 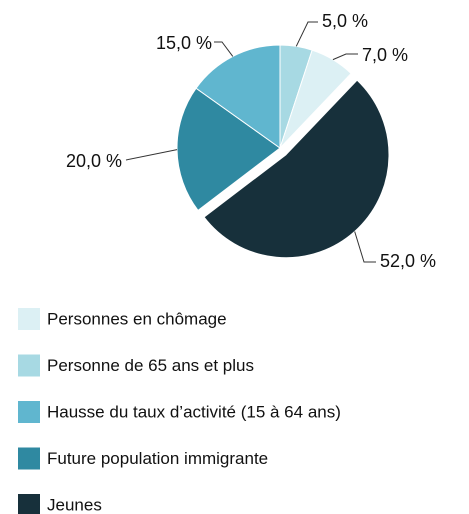 What do you see at coordinates (74, 504) in the screenshot?
I see `legend-label: Jeunes` at bounding box center [74, 504].